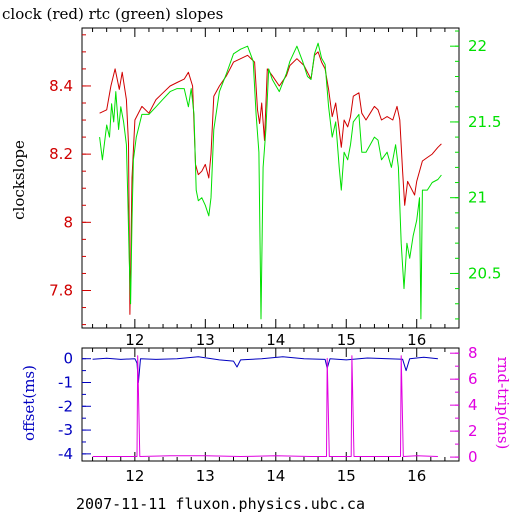  Describe the element at coordinates (65, 430) in the screenshot. I see `y-tick-label-left: -3` at that location.